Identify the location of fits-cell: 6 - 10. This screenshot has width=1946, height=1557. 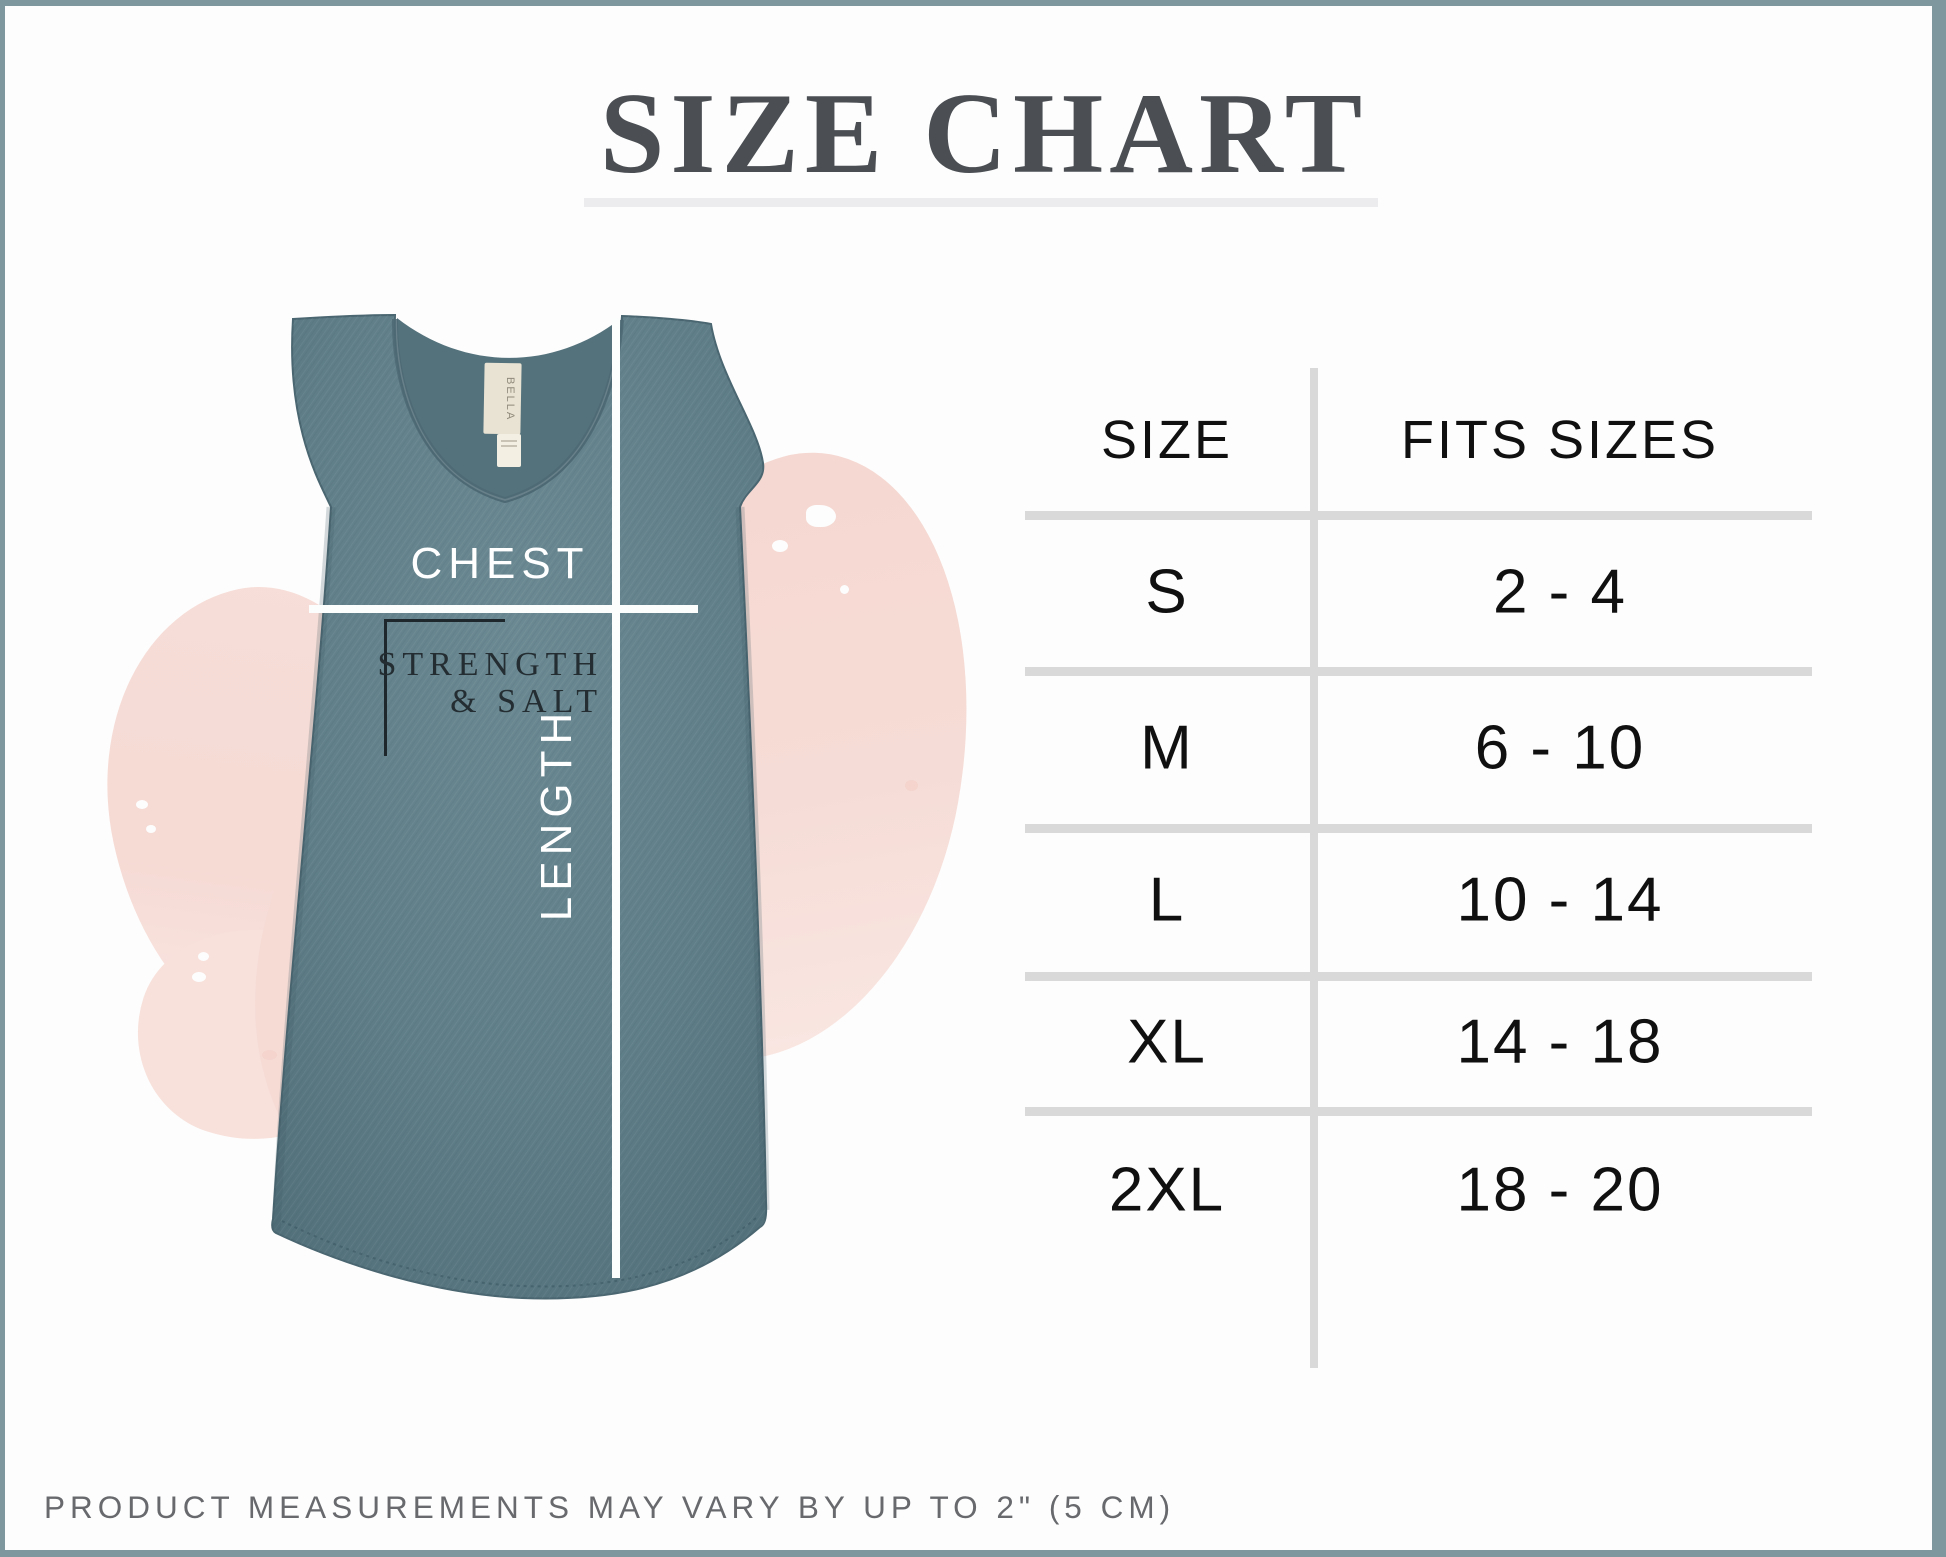
(1560, 748).